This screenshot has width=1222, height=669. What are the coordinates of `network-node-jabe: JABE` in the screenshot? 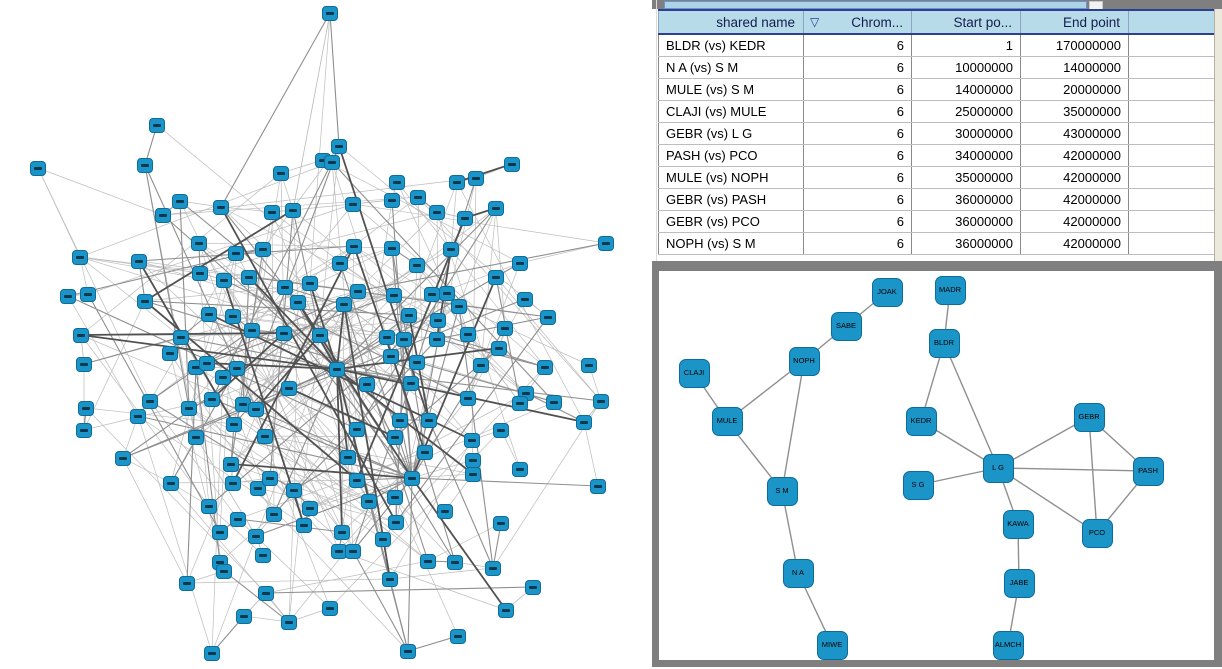 It's located at (1019, 583).